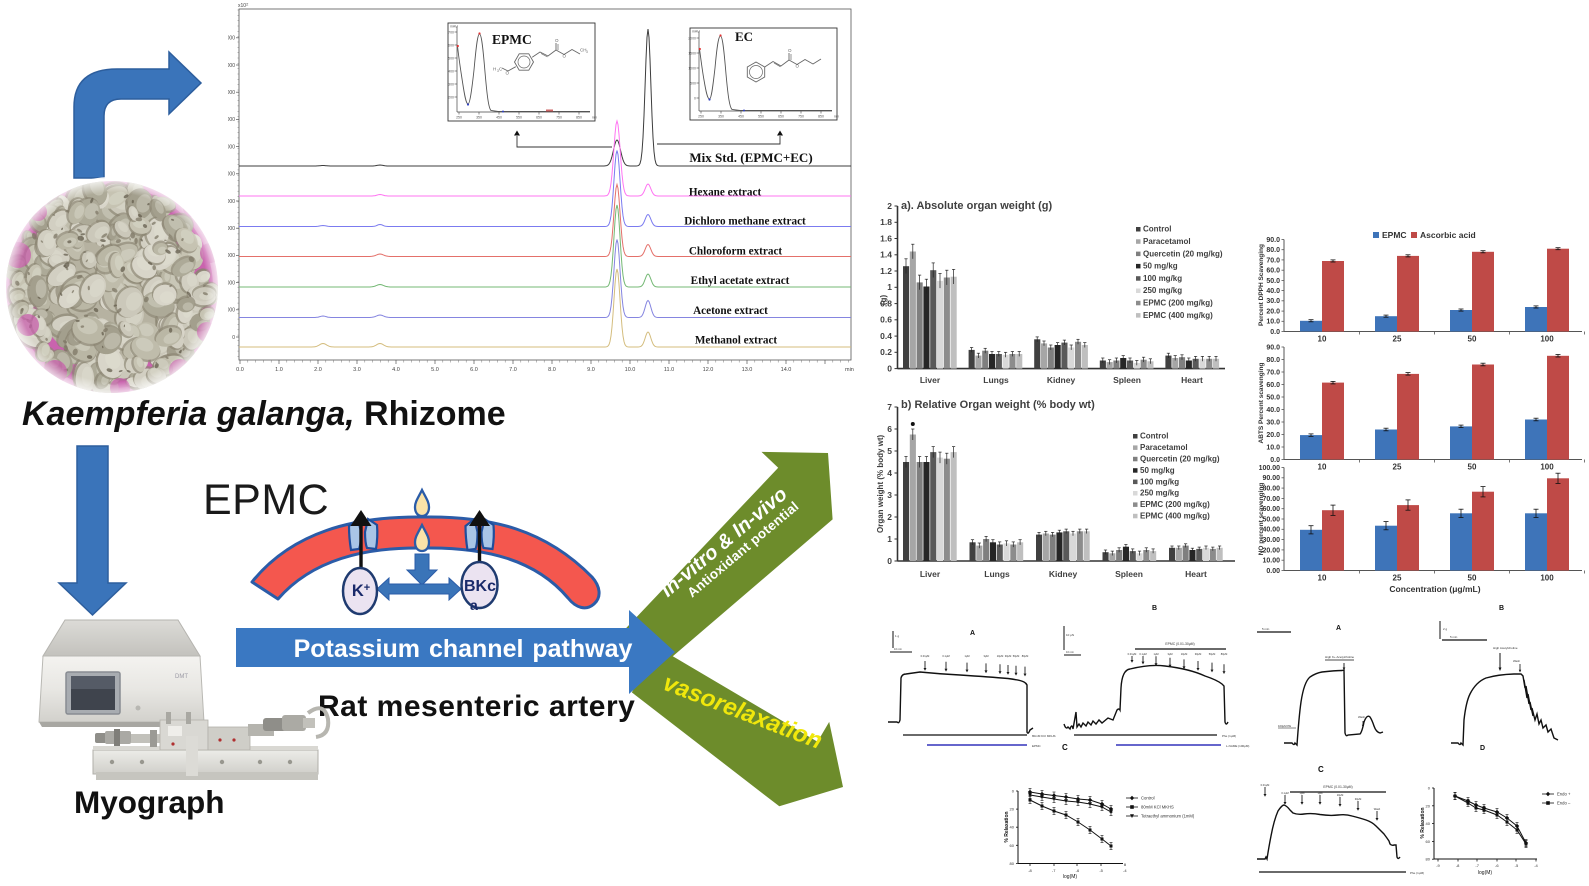 The width and height of the screenshot is (1589, 886). What do you see at coordinates (231, 175) in the screenshot?
I see `svg-text: 150000` at bounding box center [231, 175].